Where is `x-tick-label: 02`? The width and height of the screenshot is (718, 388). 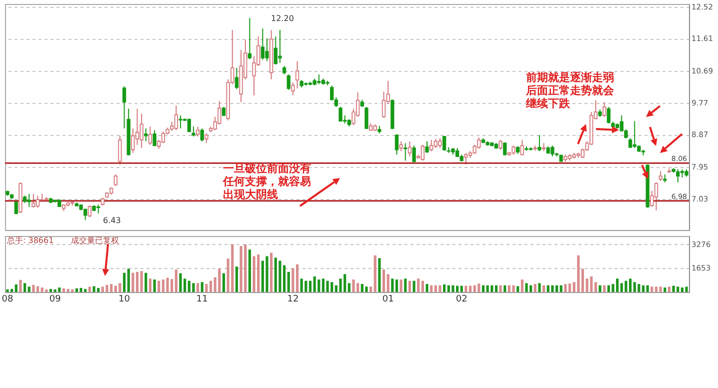
x-tick-label: 02 is located at coordinates (462, 299).